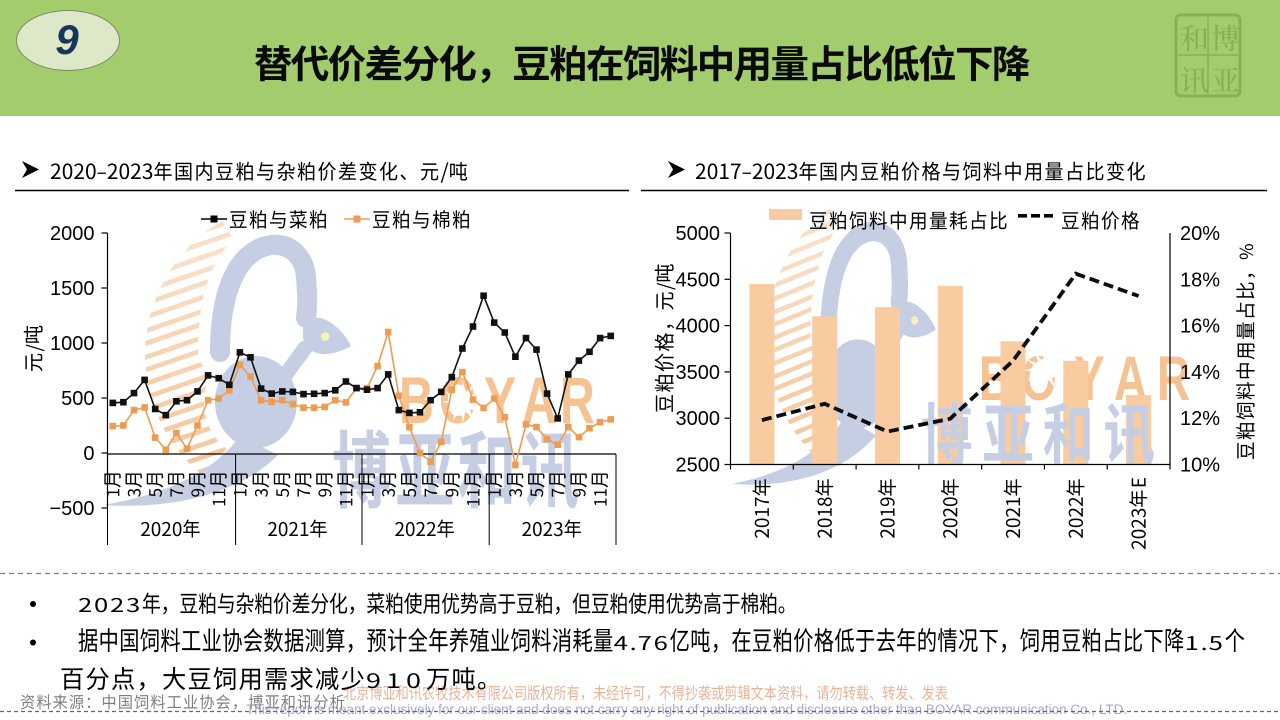  What do you see at coordinates (72, 289) in the screenshot?
I see `svg-text: 1500` at bounding box center [72, 289].